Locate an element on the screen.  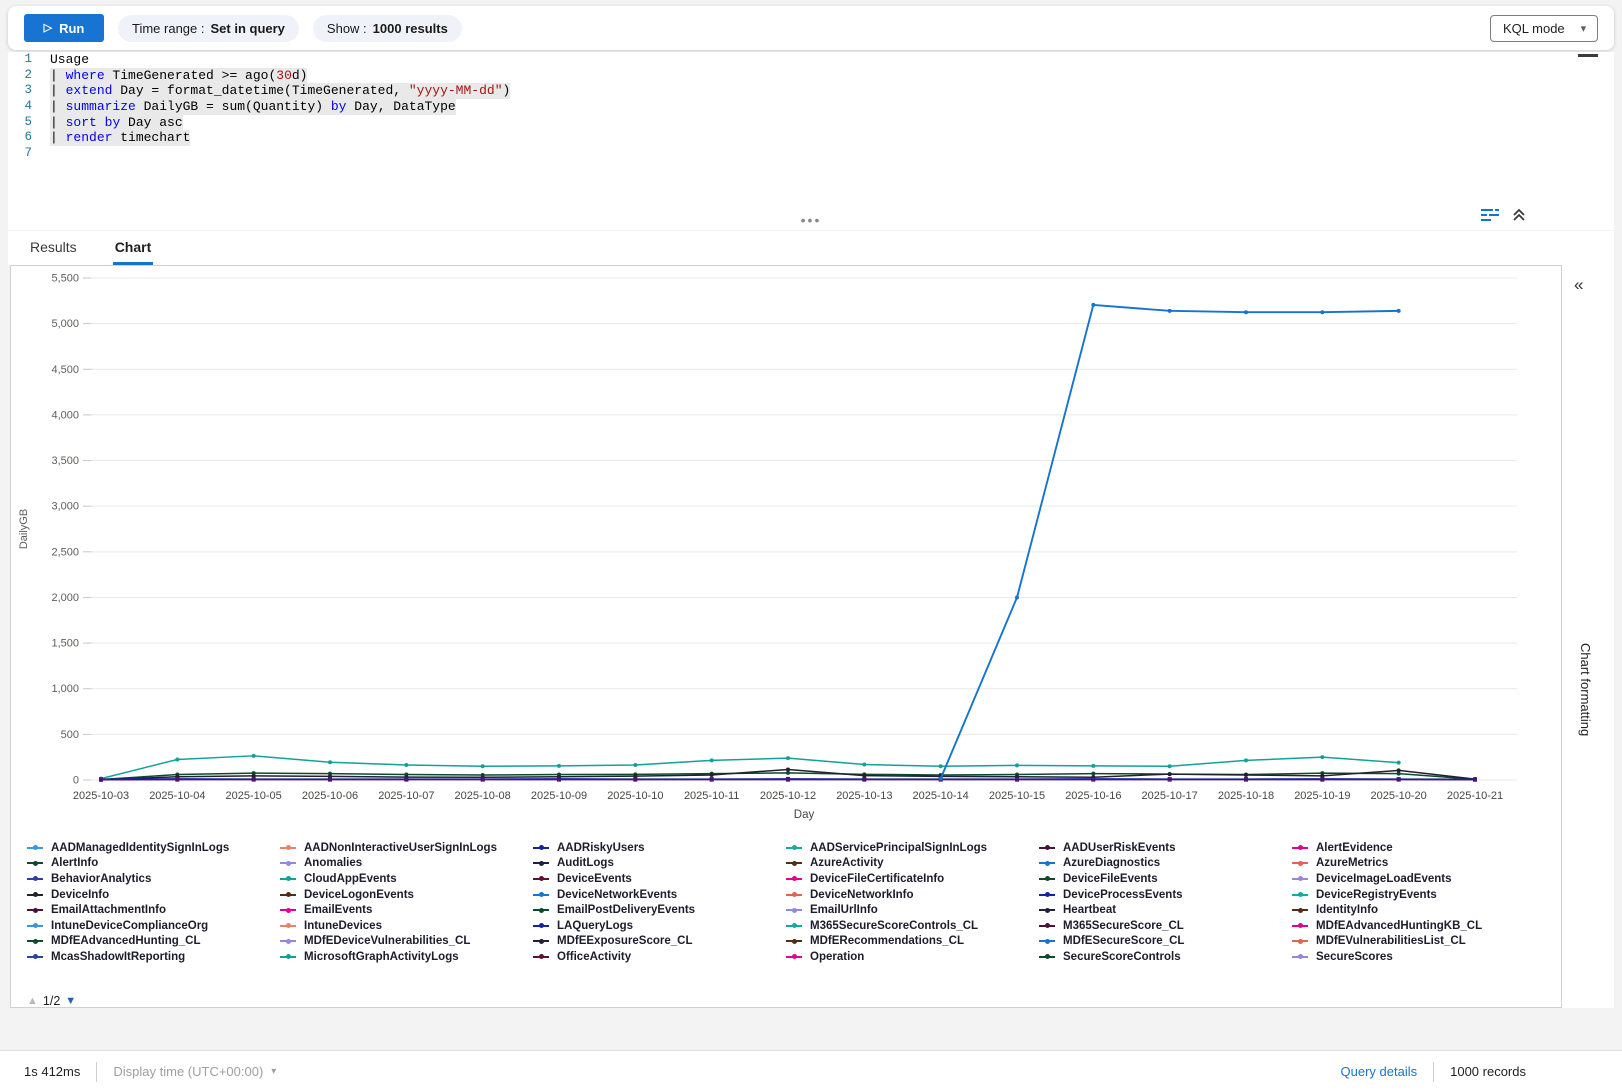
legend-pagination: ▲ 1/2 ▼ is located at coordinates (51, 1001).